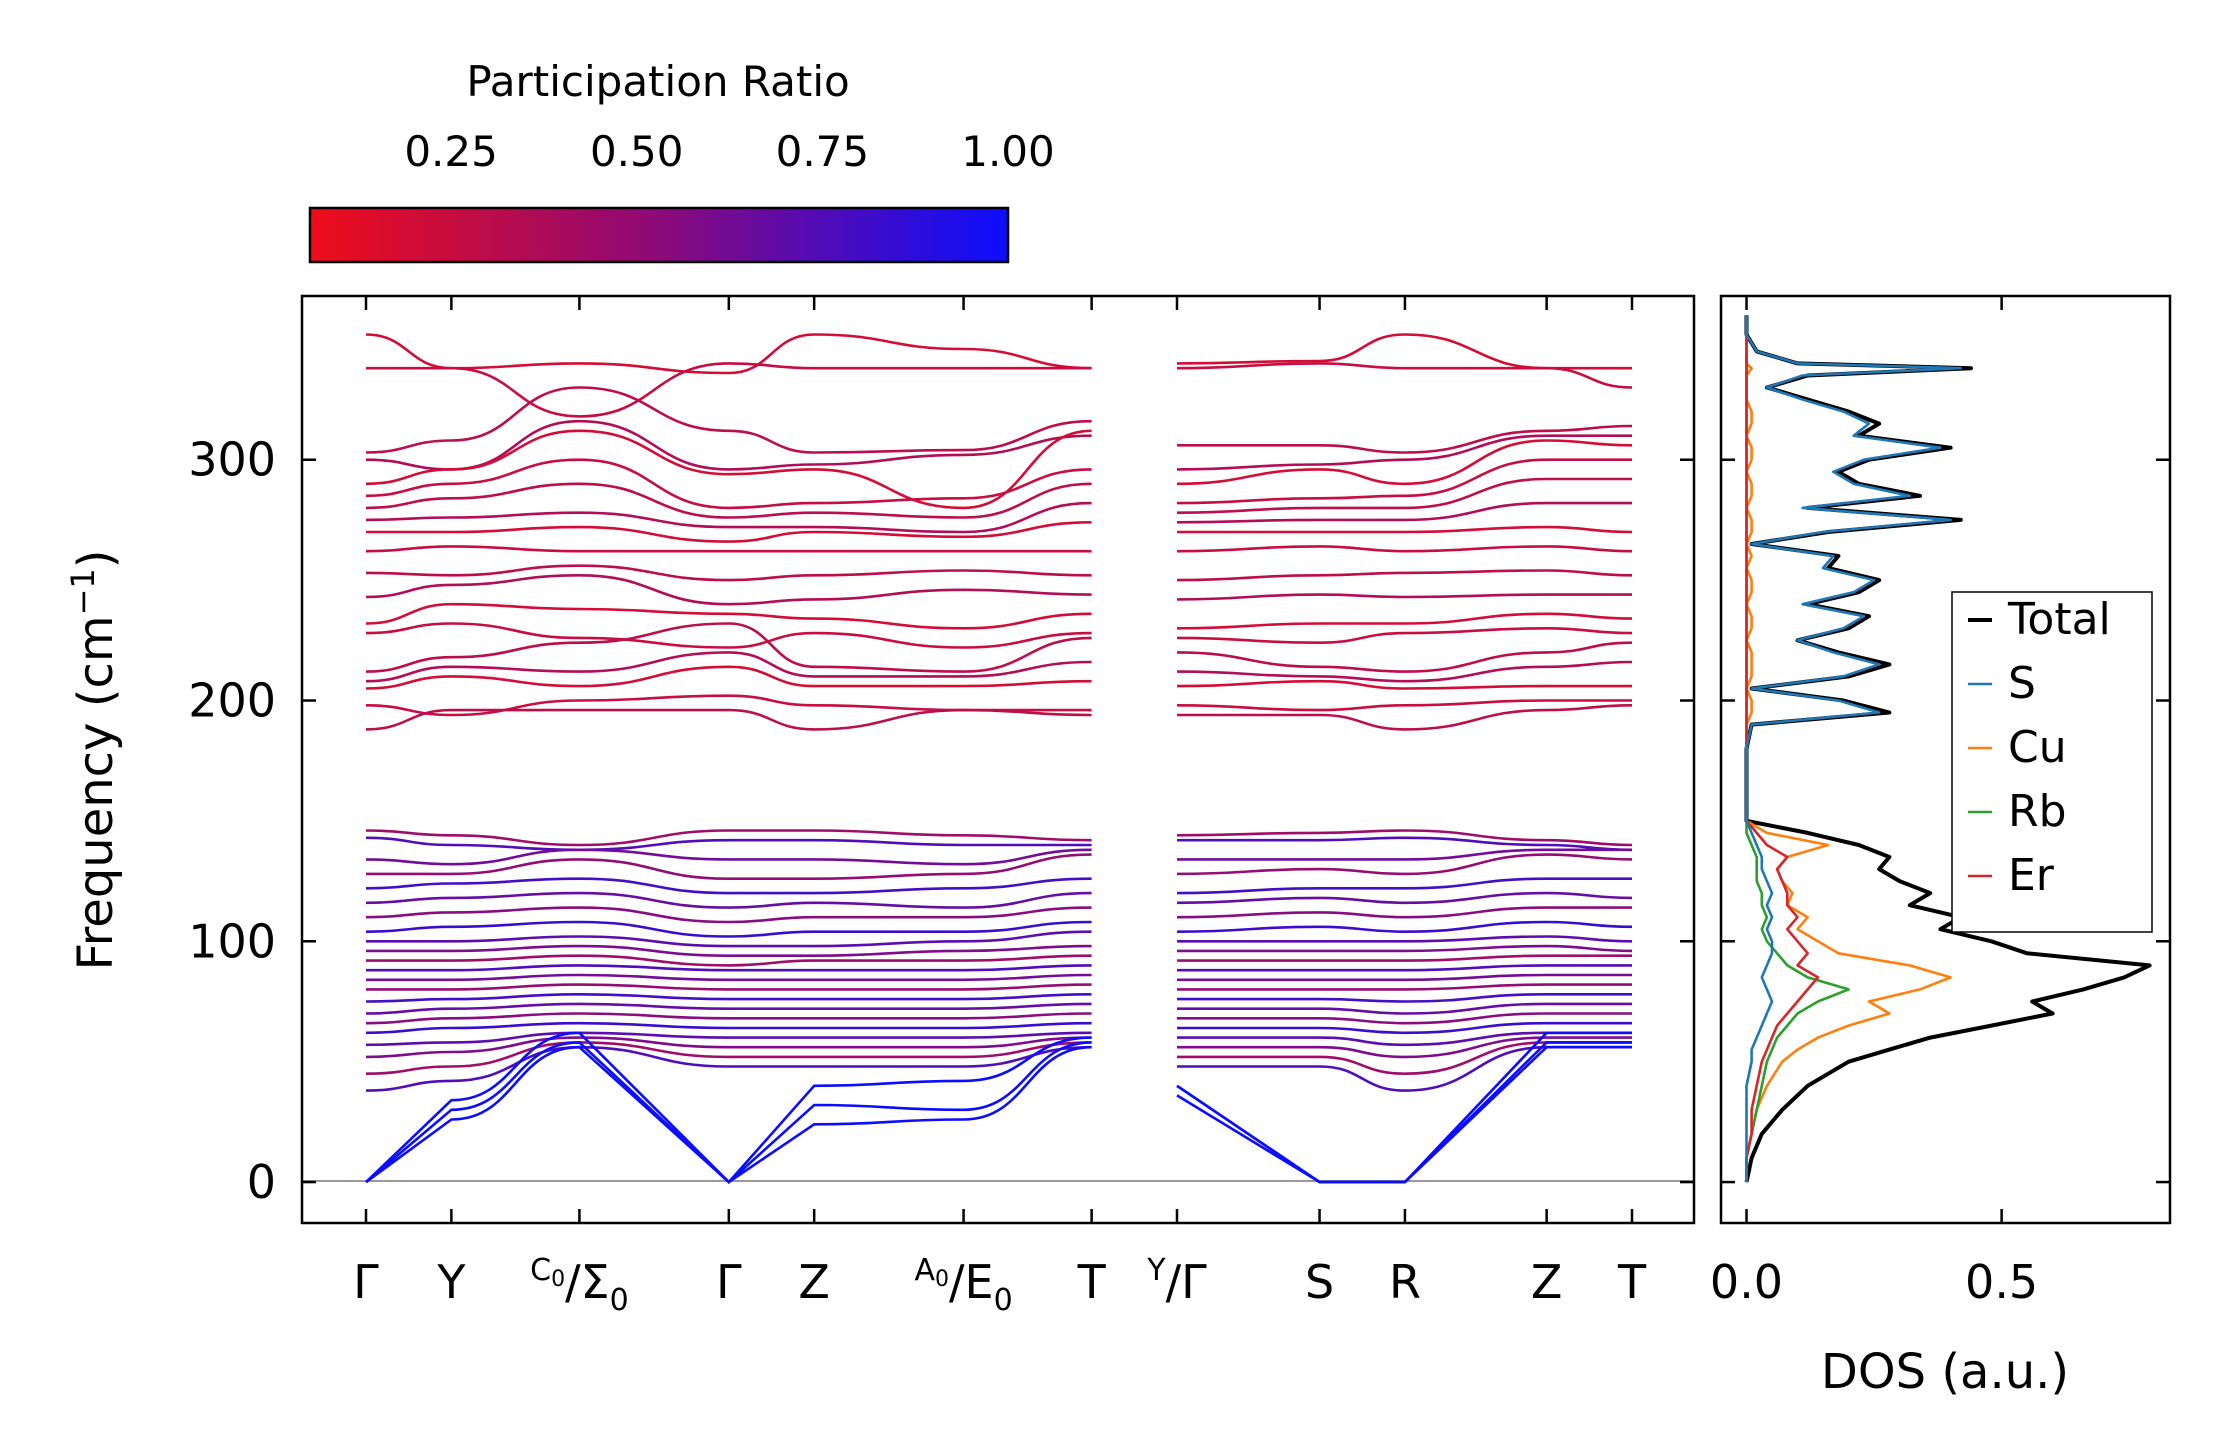 This screenshot has height=1455, width=2222. I want to click on legend-label-s: S, so click(2022, 683).